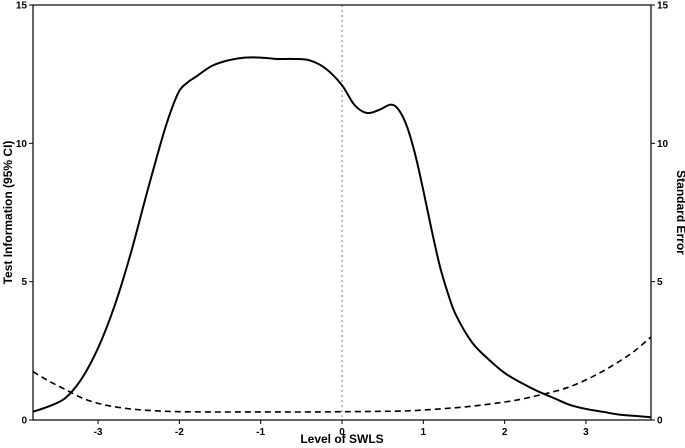 The image size is (685, 448). Describe the element at coordinates (8, 213) in the screenshot. I see `y-axis-title: Test Information (95% CI)` at that location.